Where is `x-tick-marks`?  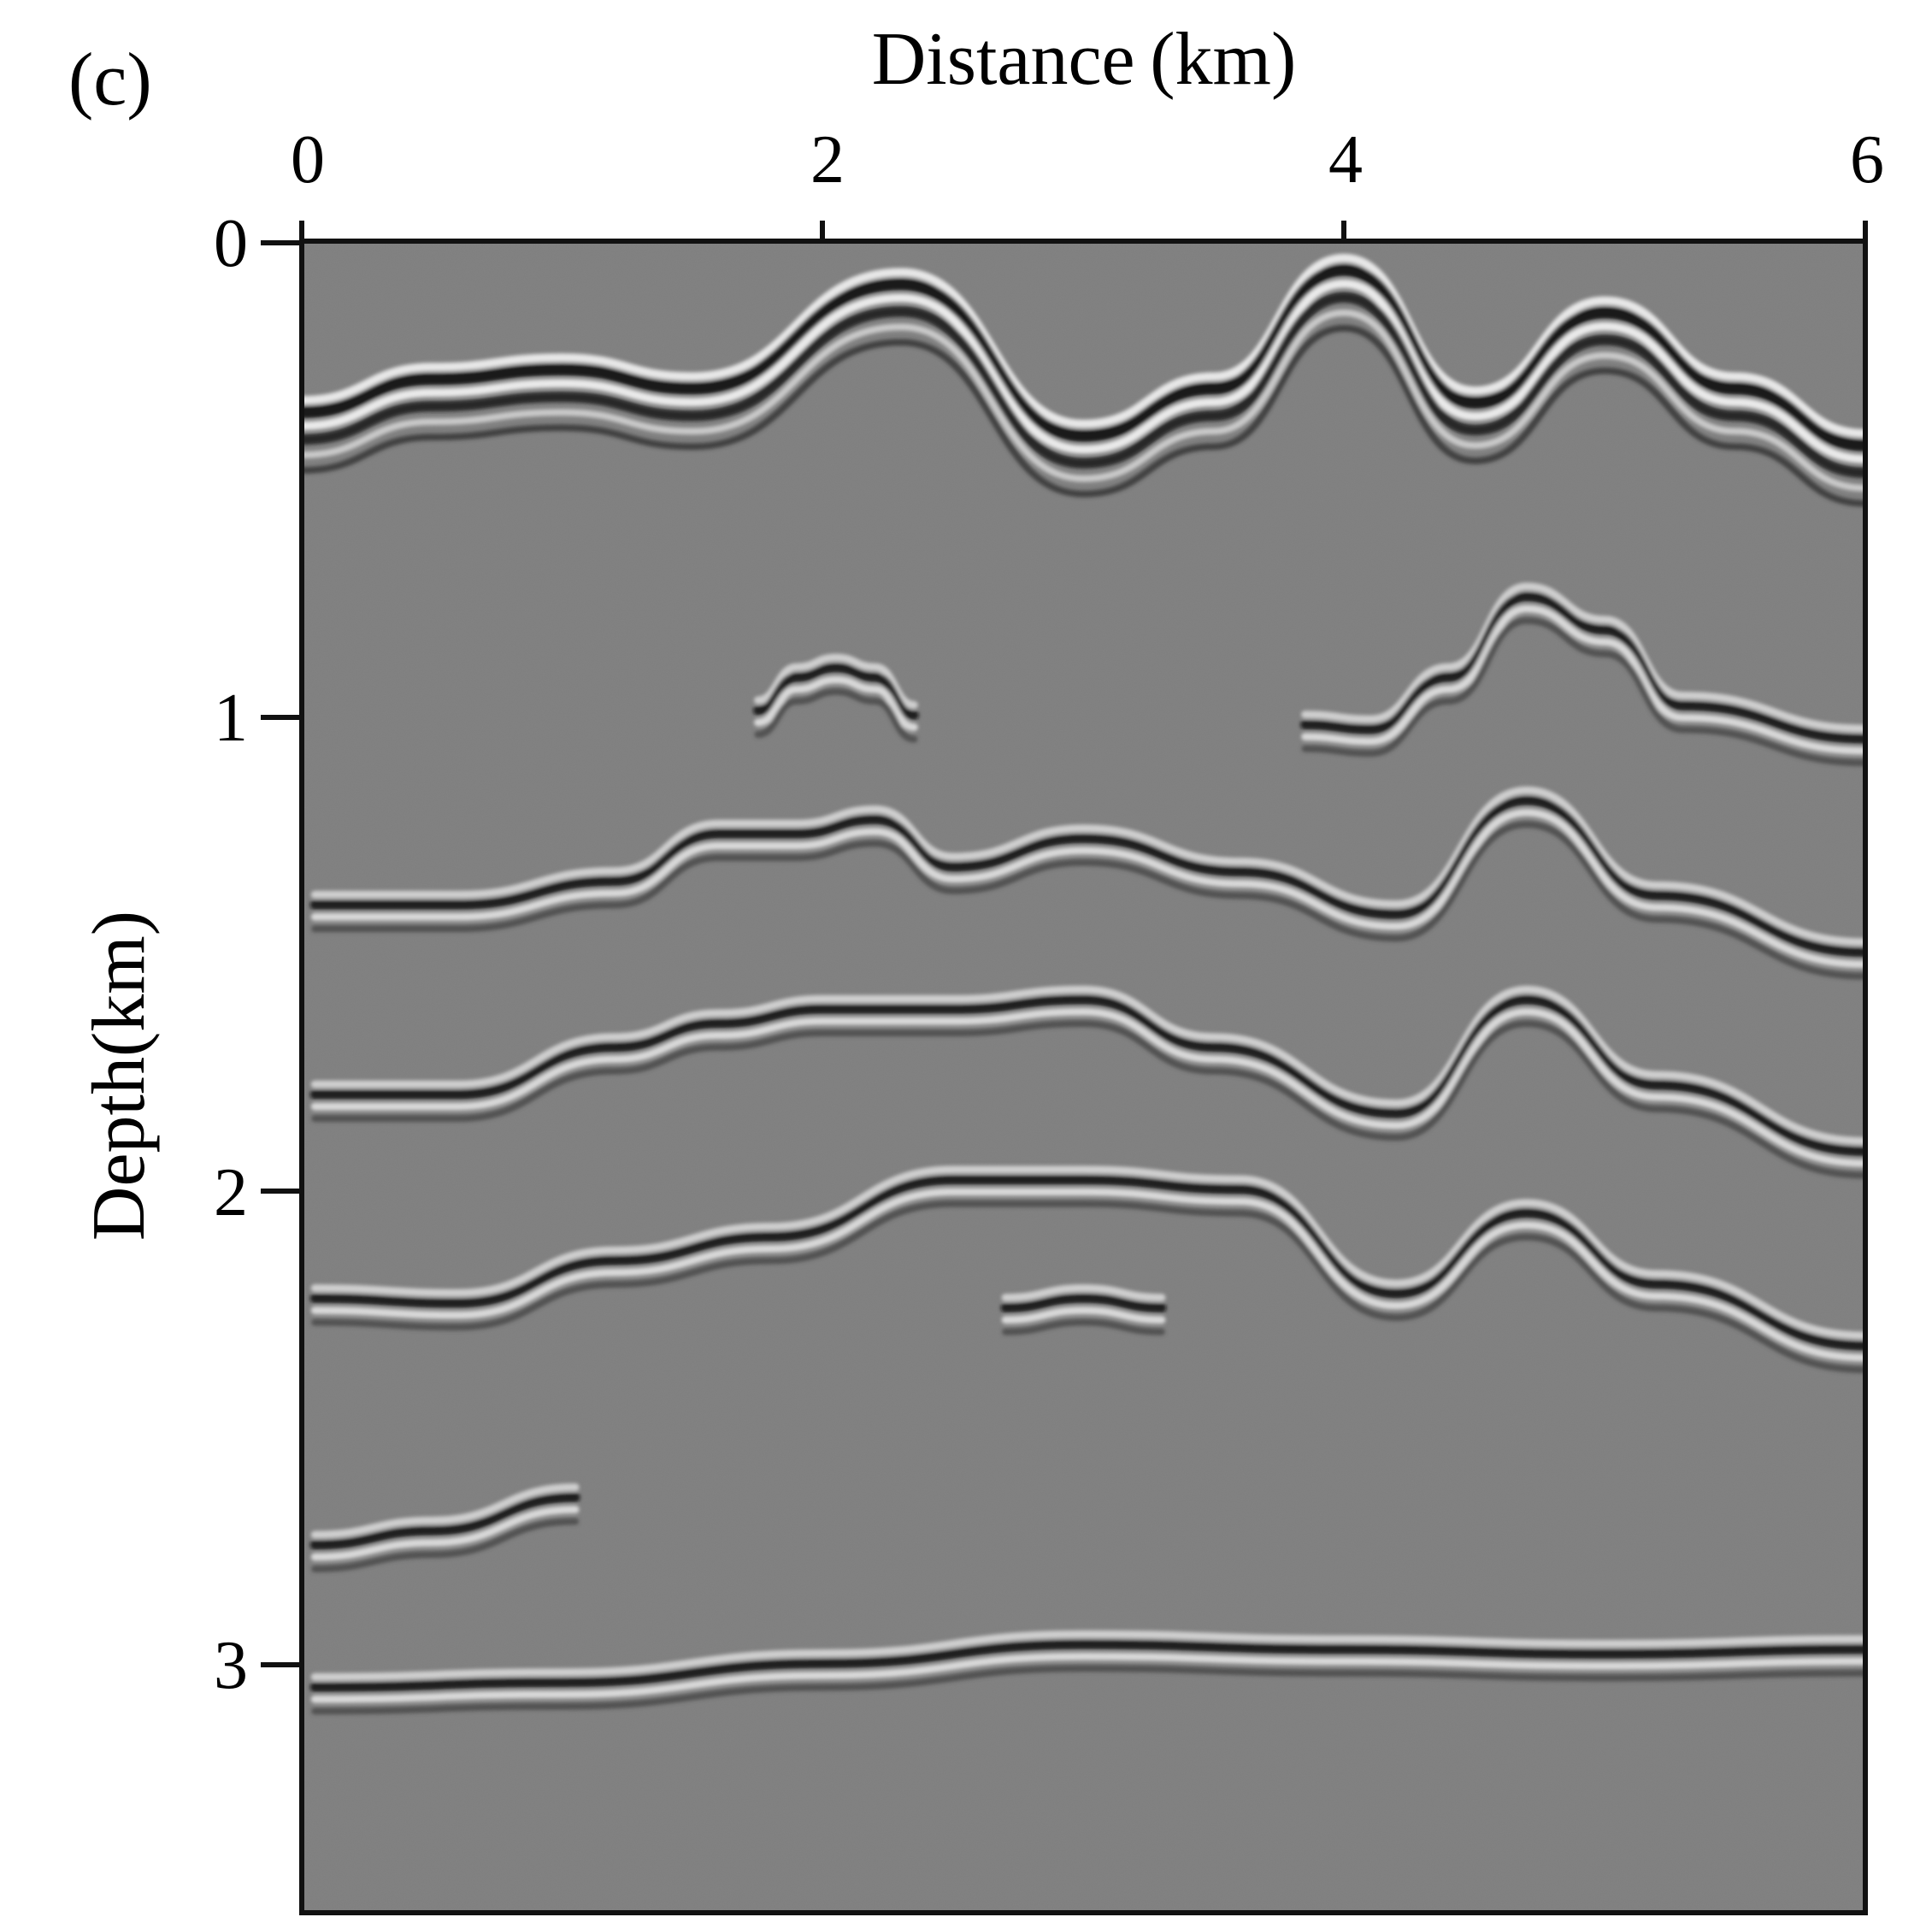 x-tick-marks is located at coordinates (1083, 231).